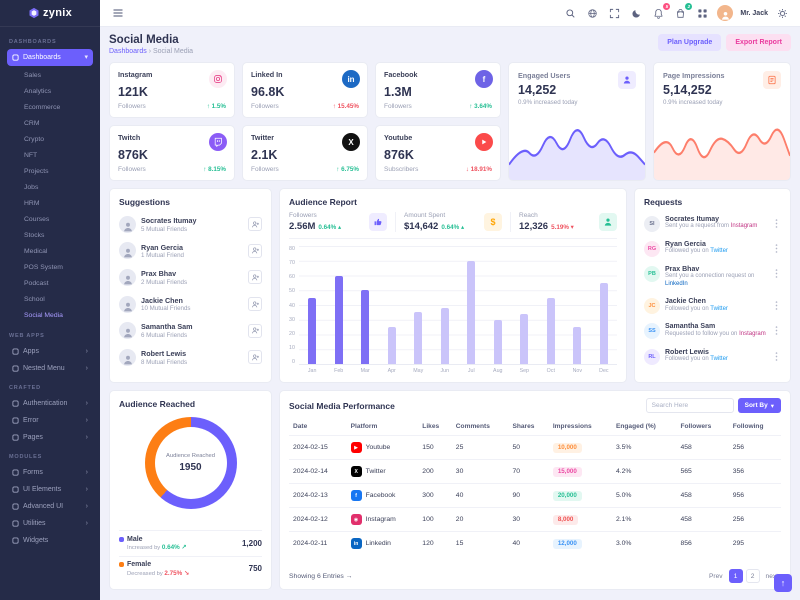 The width and height of the screenshot is (800, 600). Describe the element at coordinates (157, 404) in the screenshot. I see `audience-reached-title: Audience Reached` at that location.